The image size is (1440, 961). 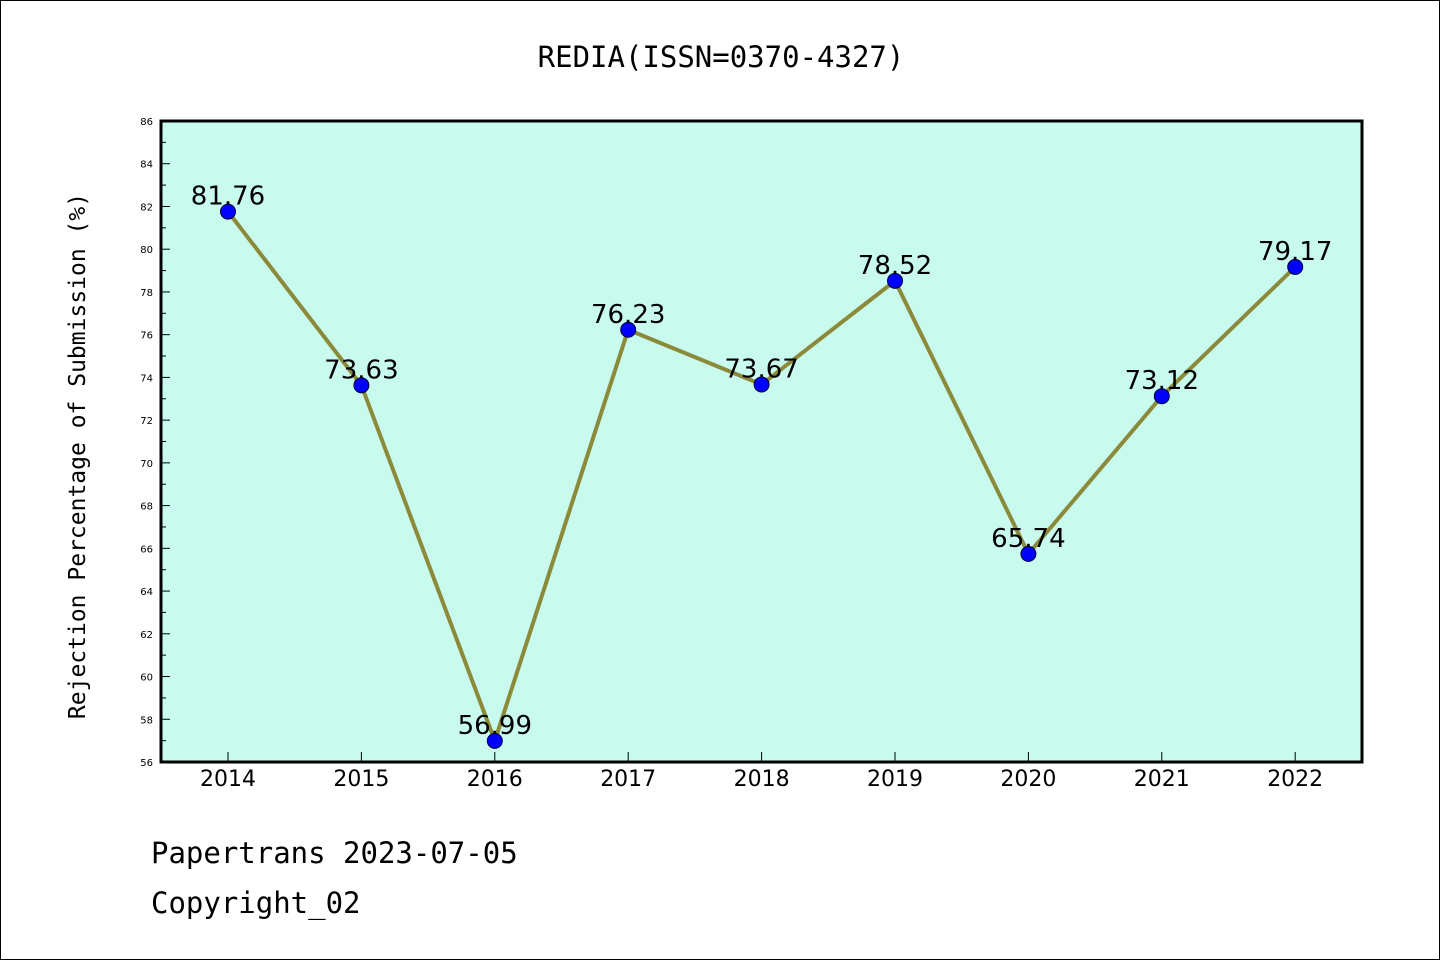 What do you see at coordinates (146, 207) in the screenshot?
I see `y-tick-label: 82` at bounding box center [146, 207].